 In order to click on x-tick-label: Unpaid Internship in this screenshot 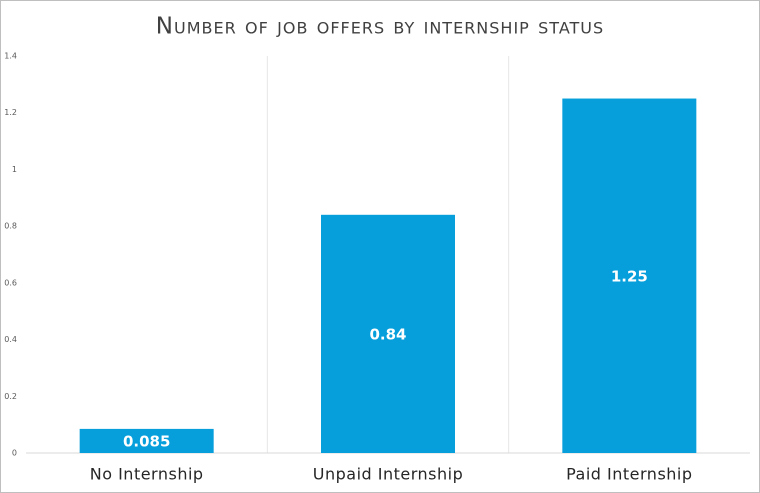, I will do `click(388, 474)`.